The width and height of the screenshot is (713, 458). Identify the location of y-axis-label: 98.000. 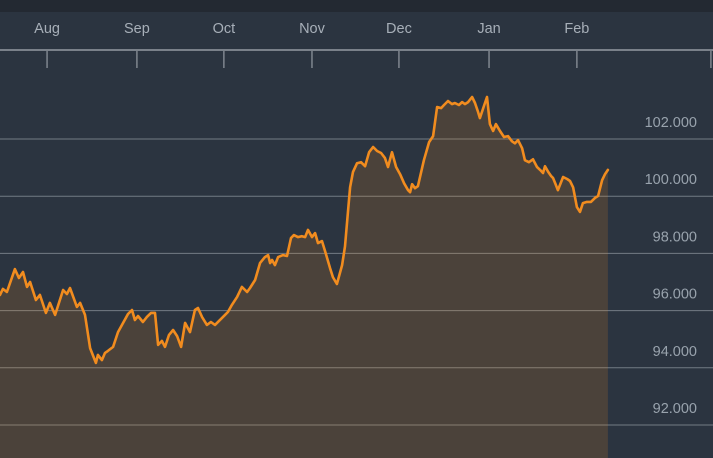
(675, 237).